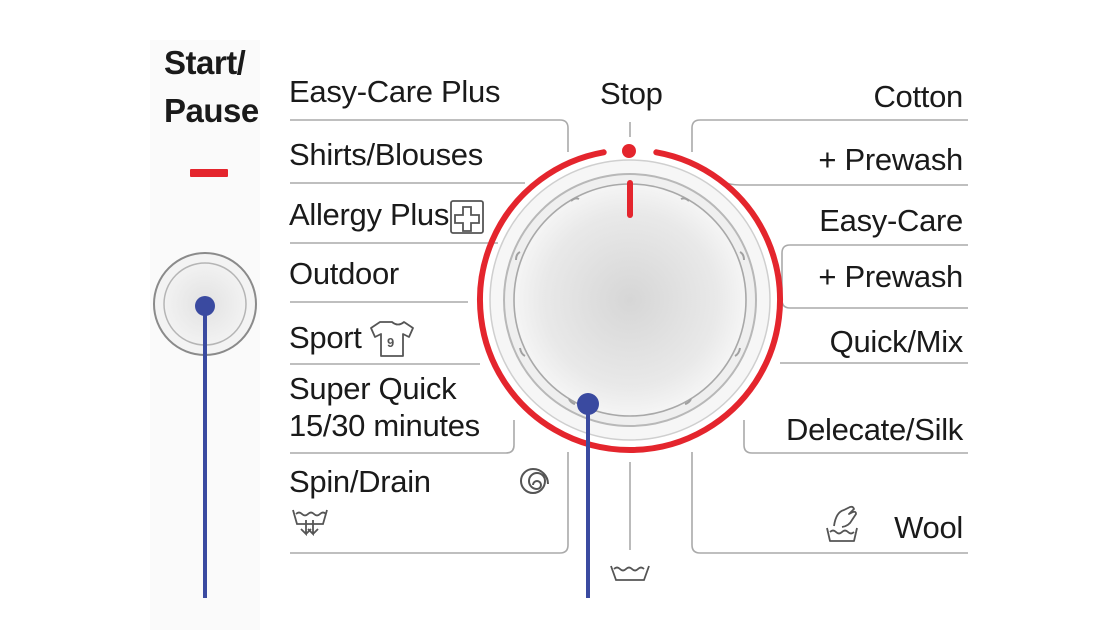 This screenshot has width=1120, height=630. What do you see at coordinates (369, 214) in the screenshot?
I see `program-allergy-plus: Allergy Plus` at bounding box center [369, 214].